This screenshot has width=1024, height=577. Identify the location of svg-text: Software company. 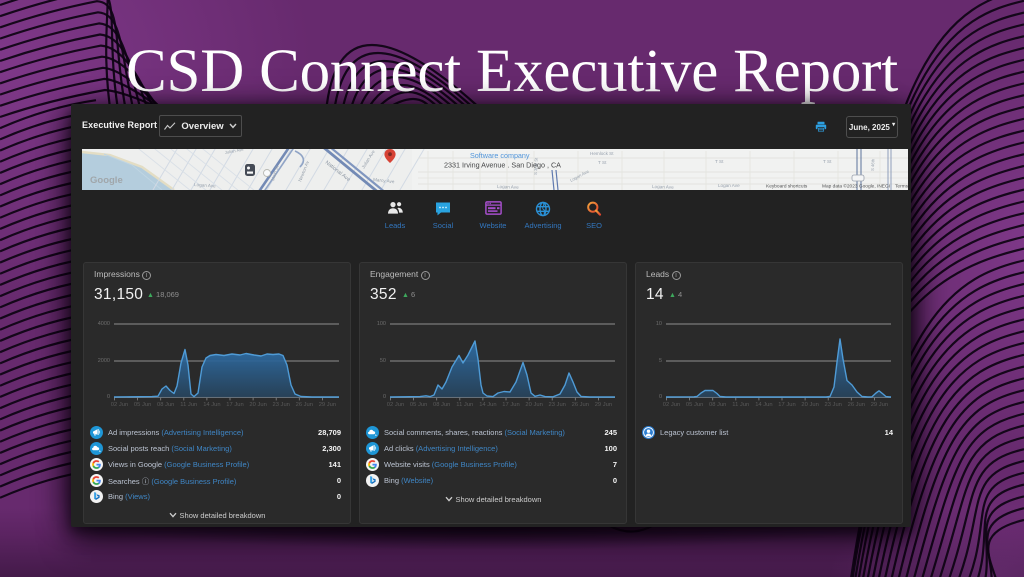
(500, 155).